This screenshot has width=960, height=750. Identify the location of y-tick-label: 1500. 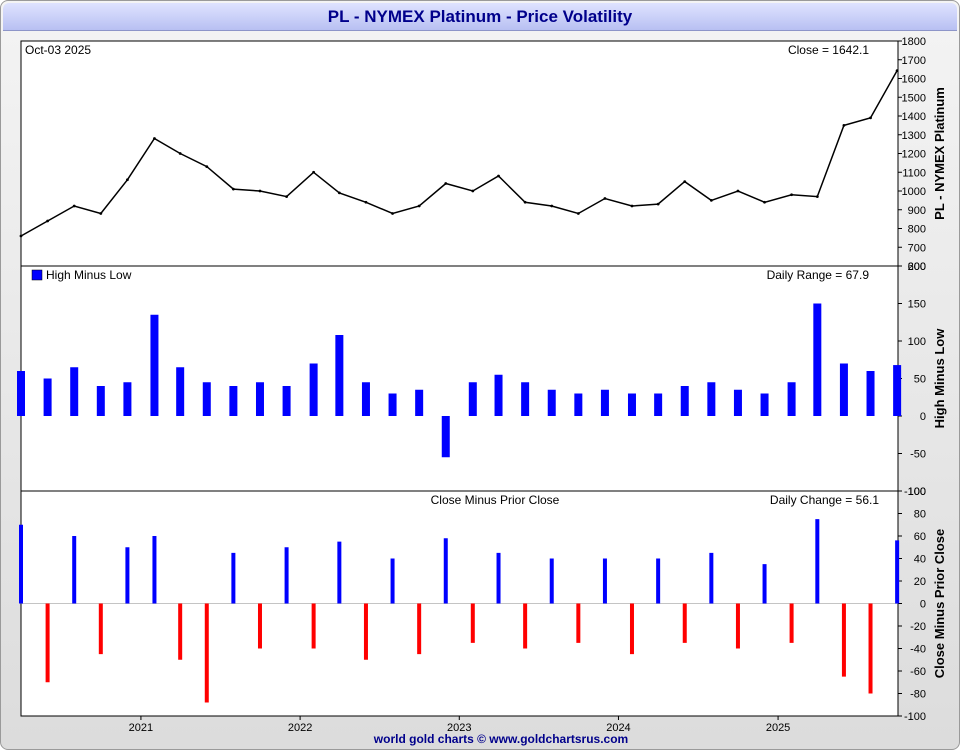
(914, 98).